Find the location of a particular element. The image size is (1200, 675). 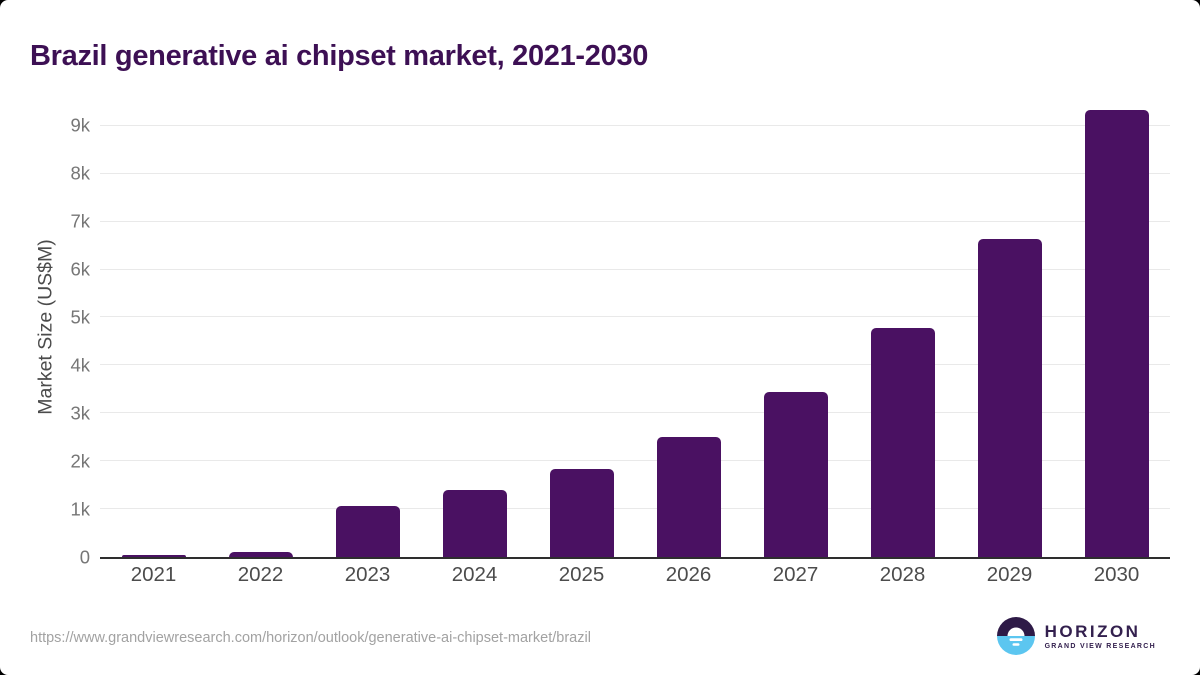

bar-2027 is located at coordinates (795, 474).